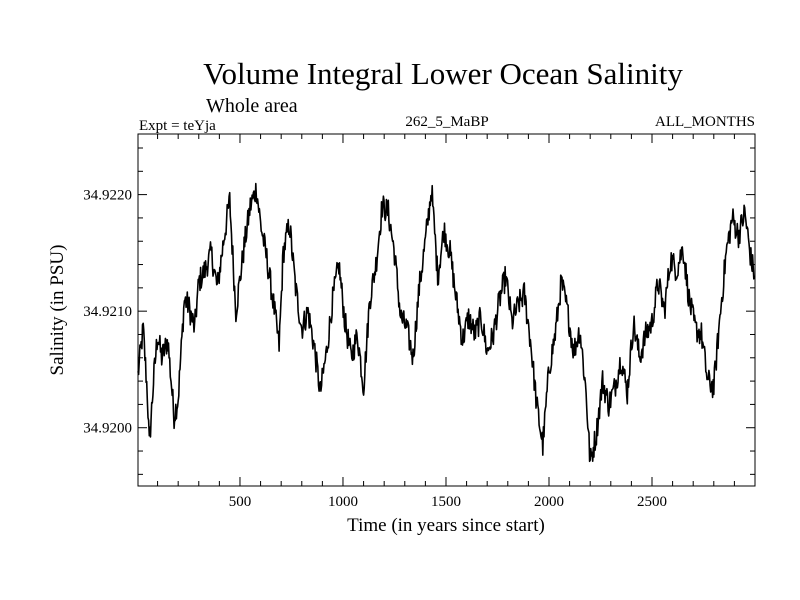 The image size is (800, 600). Describe the element at coordinates (443, 73) in the screenshot. I see `chart-title: Volume Integral Lower Ocean Salinity` at that location.